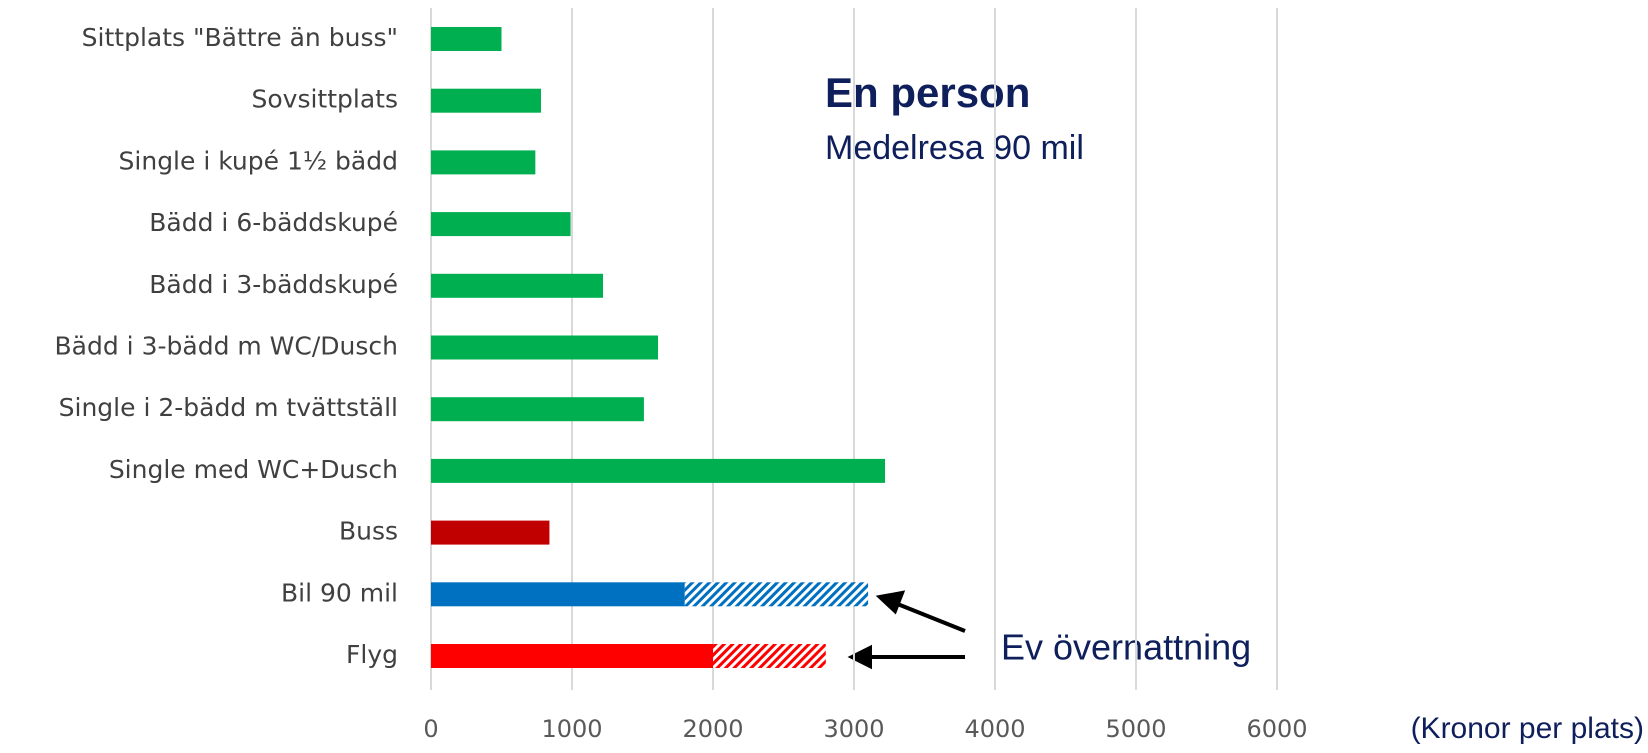 The width and height of the screenshot is (1648, 753). What do you see at coordinates (930, 617) in the screenshot?
I see `arrow` at bounding box center [930, 617].